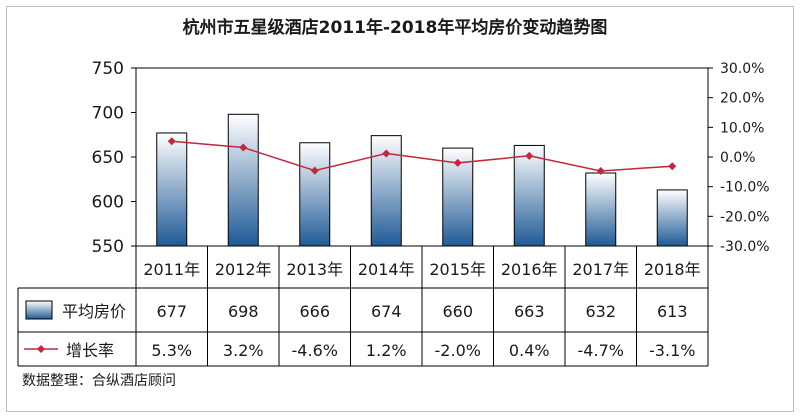 Image resolution: width=800 pixels, height=418 pixels. Describe the element at coordinates (600, 269) in the screenshot. I see `x-tick-label: 2017年` at that location.